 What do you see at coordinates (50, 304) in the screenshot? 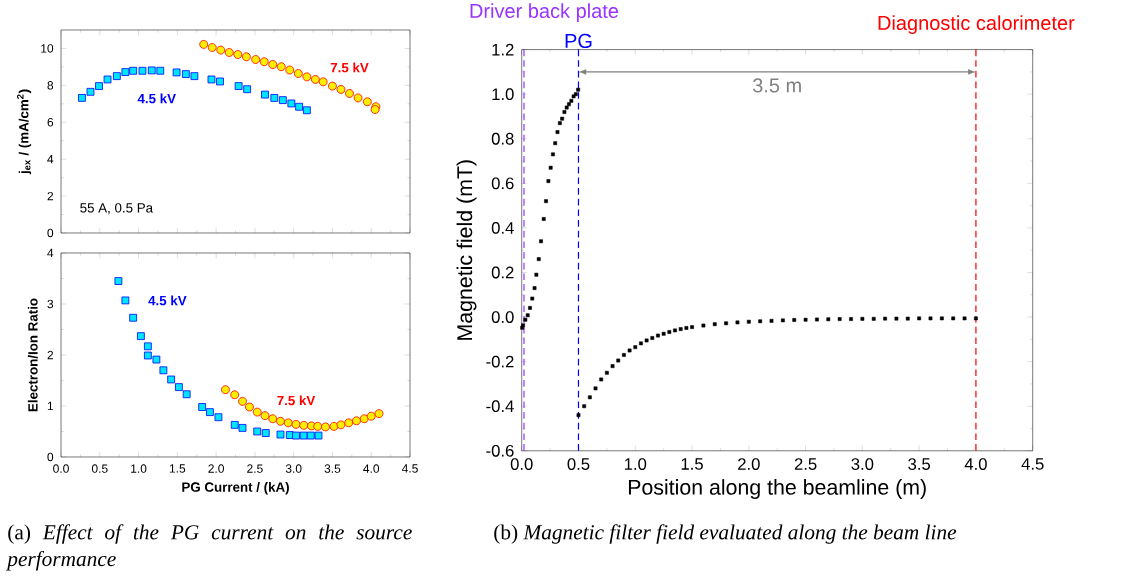
I see `y-tick-label: 3` at bounding box center [50, 304].